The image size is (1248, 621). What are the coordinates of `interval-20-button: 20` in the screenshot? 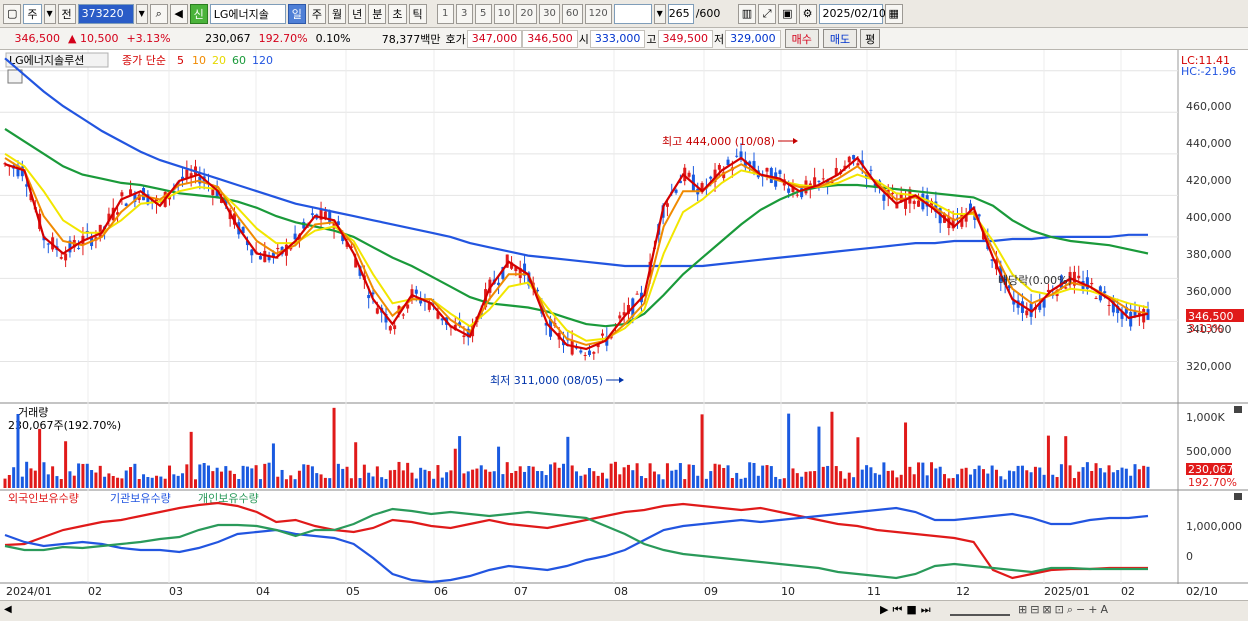 It's located at (527, 13).